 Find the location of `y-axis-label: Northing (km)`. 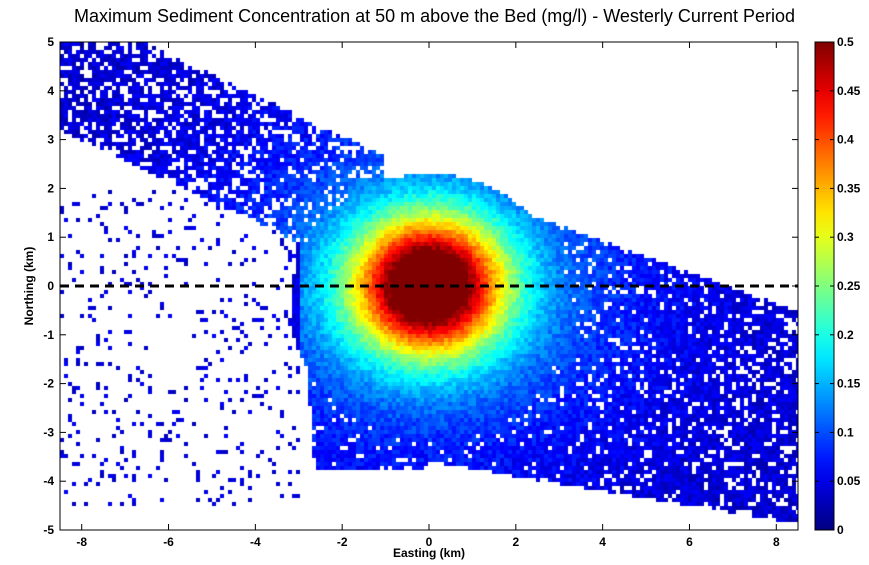

y-axis-label: Northing (km) is located at coordinates (29, 286).